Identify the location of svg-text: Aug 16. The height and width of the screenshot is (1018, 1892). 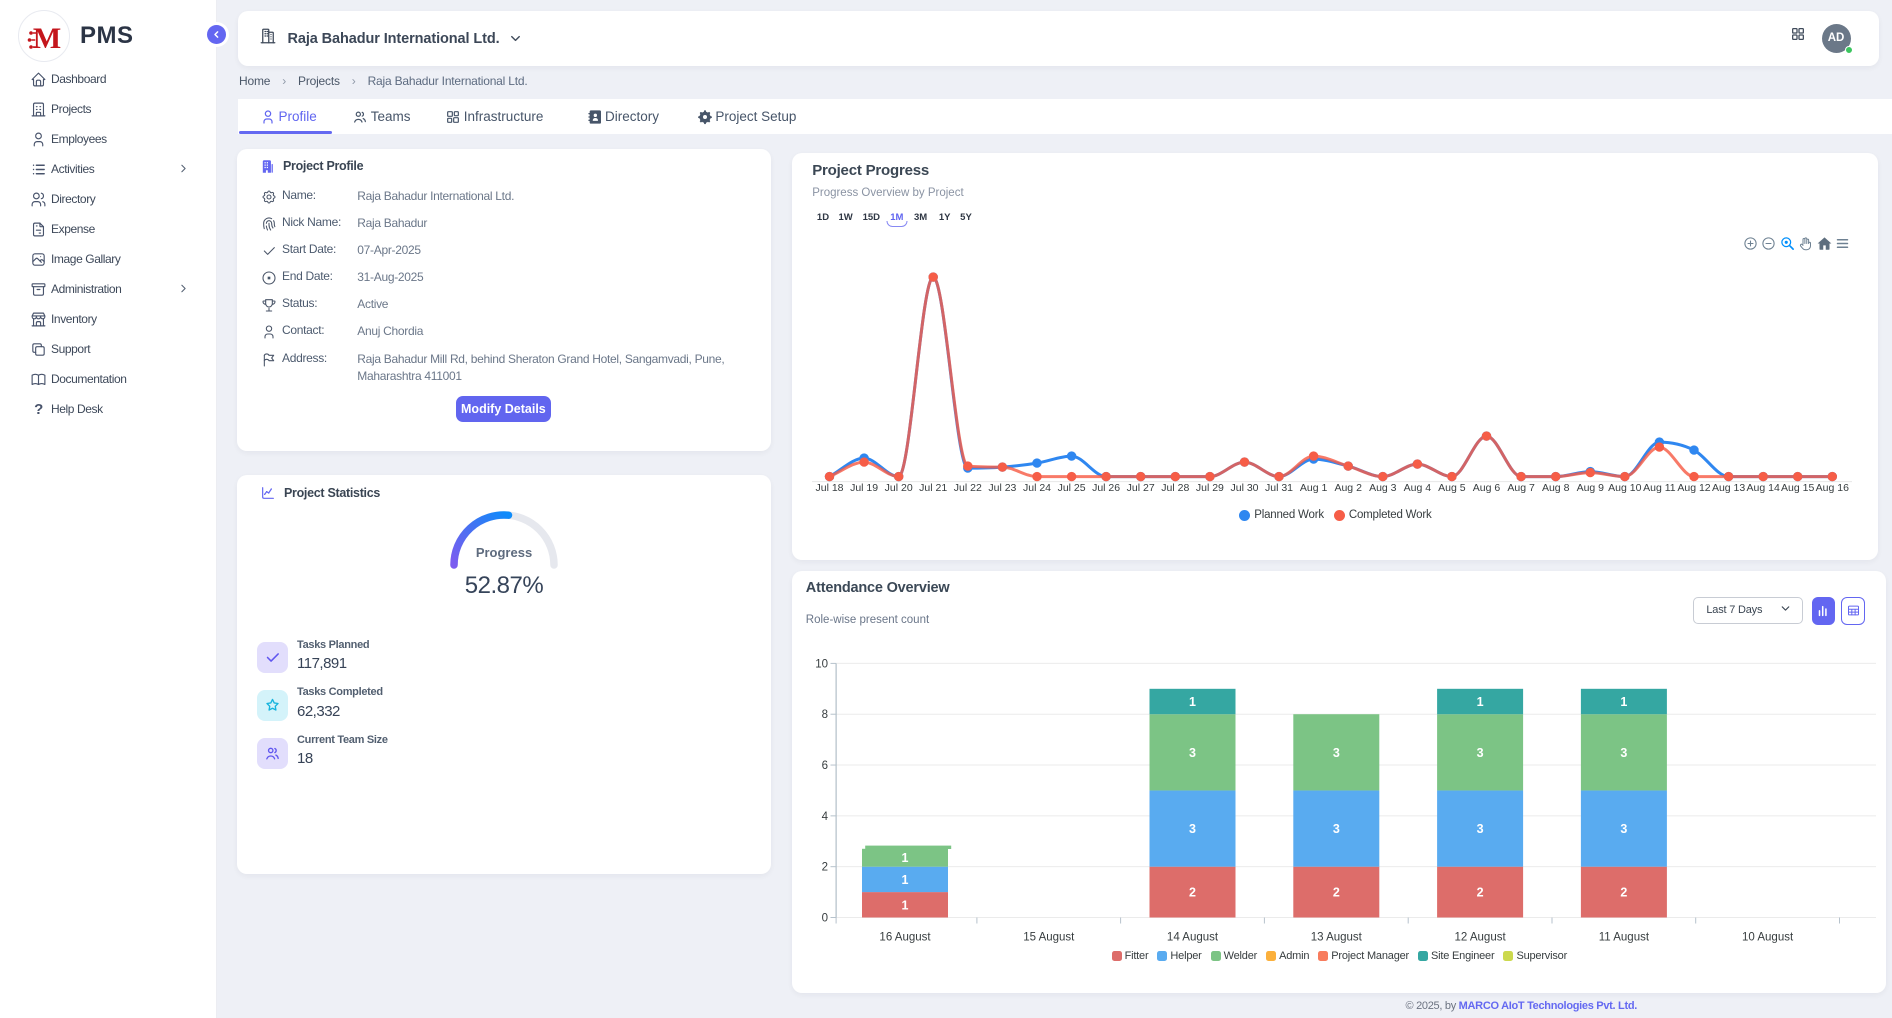
(1832, 488).